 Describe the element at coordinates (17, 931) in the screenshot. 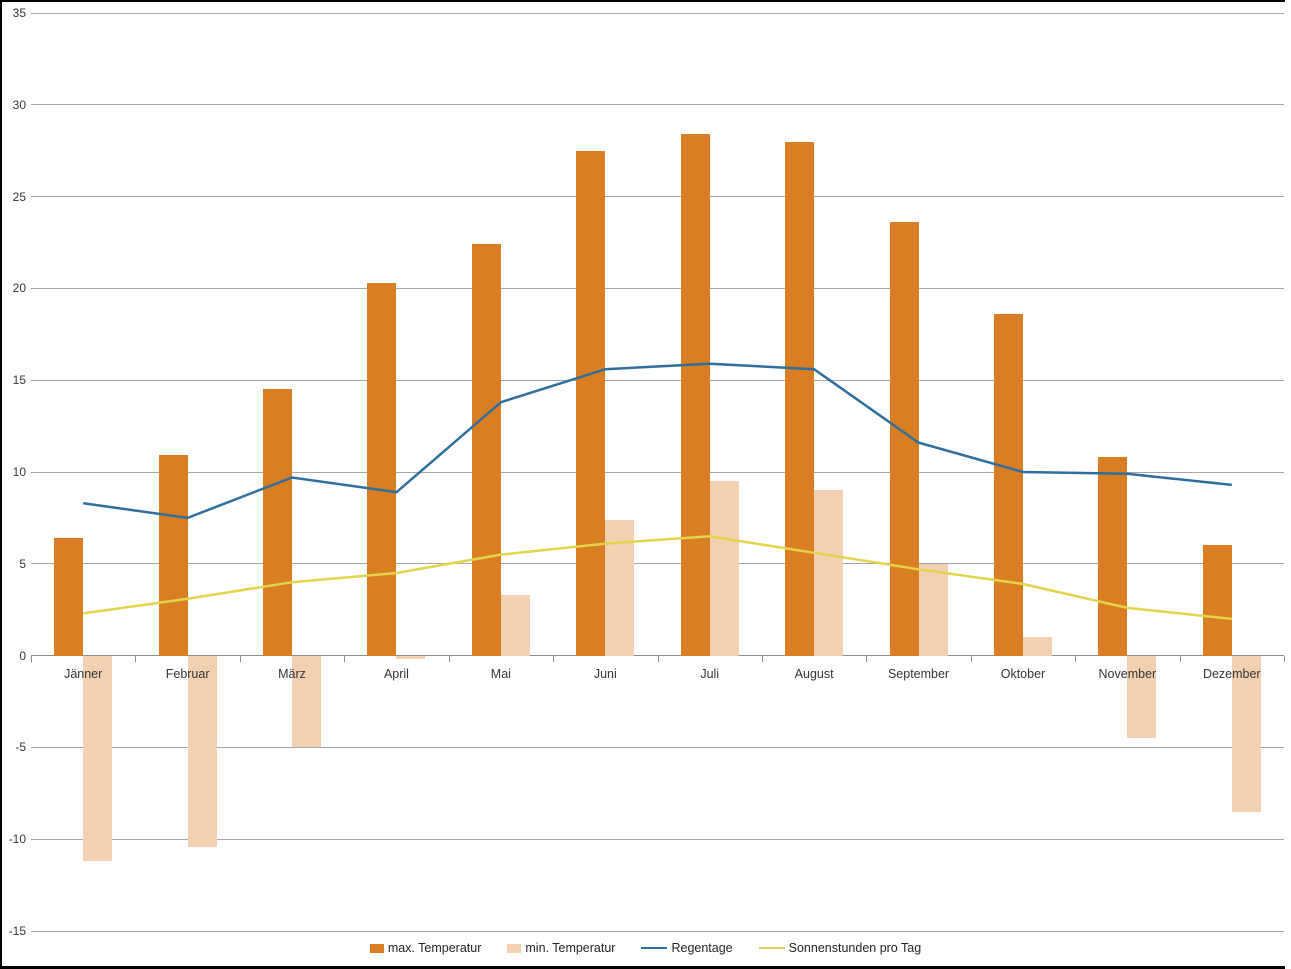

I see `y-axis-tick-label: -15` at that location.